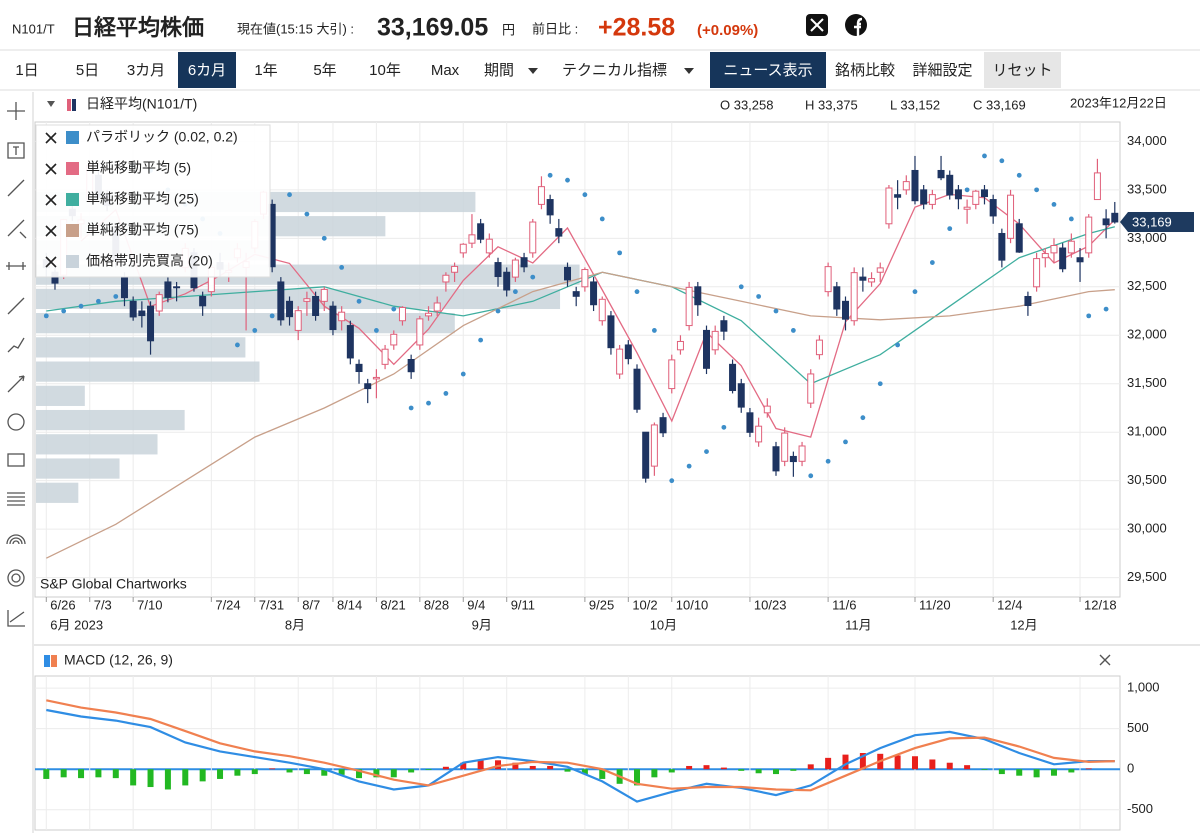 Image resolution: width=1200 pixels, height=833 pixels. I want to click on y-tick-label: 31,000, so click(1147, 431).